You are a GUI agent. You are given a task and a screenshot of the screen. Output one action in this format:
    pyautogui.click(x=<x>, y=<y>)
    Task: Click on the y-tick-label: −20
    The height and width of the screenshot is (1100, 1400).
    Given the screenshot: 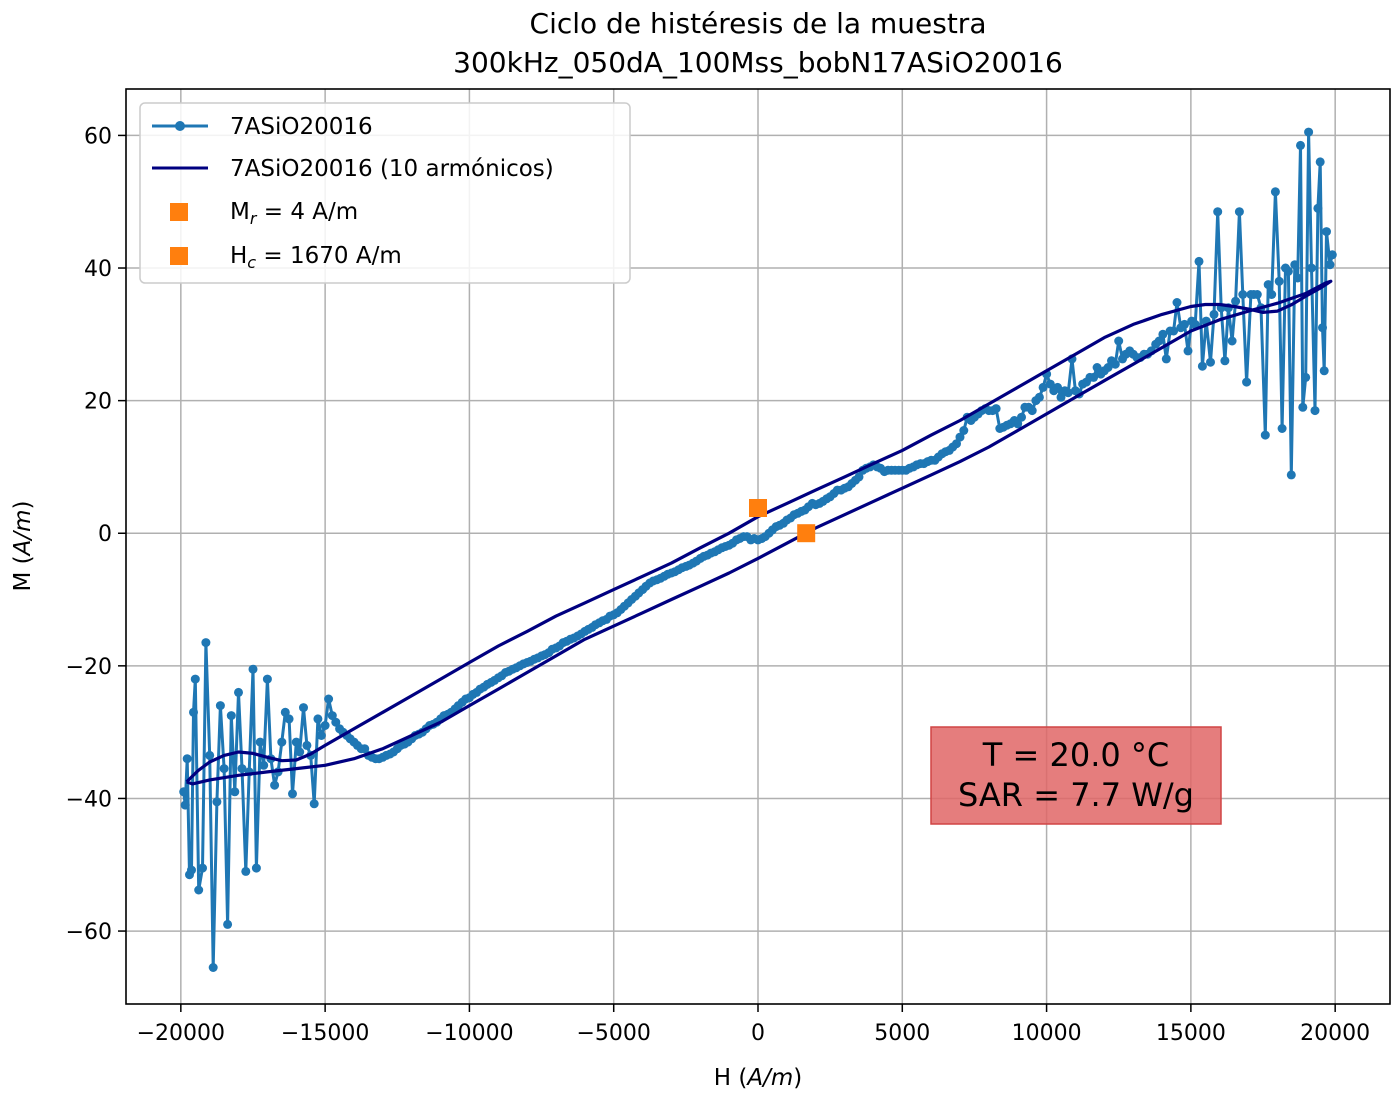 What is the action you would take?
    pyautogui.click(x=89, y=667)
    